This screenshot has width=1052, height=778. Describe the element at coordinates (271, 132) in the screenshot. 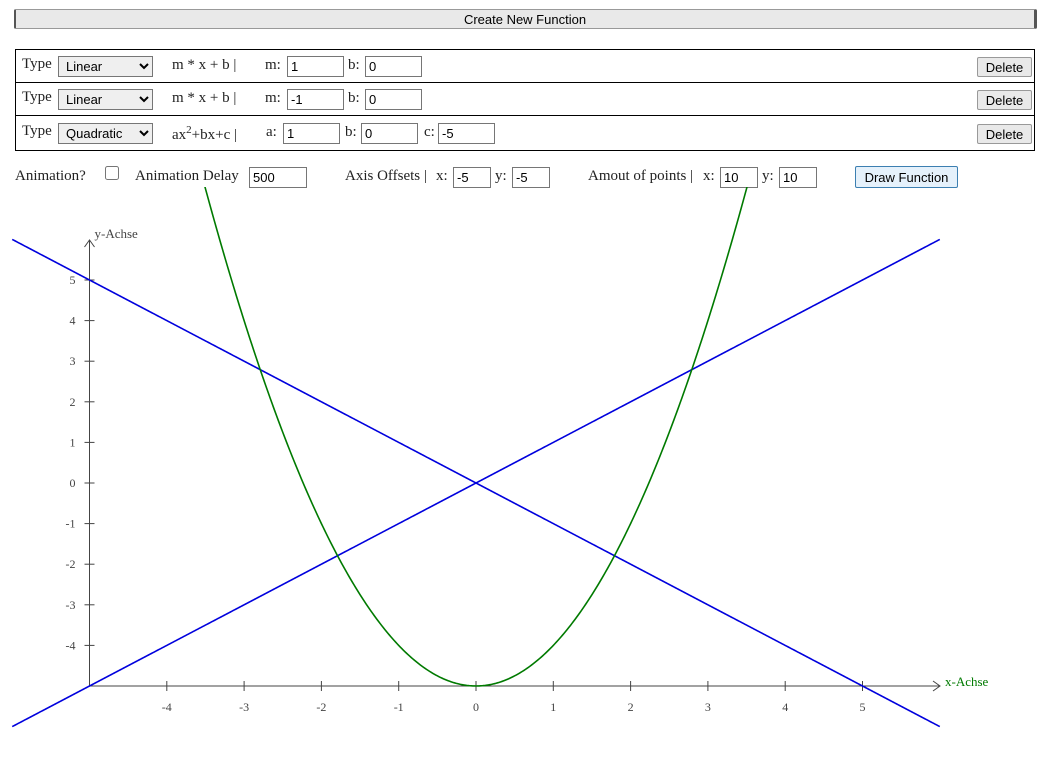

I see `param-label: a:` at that location.